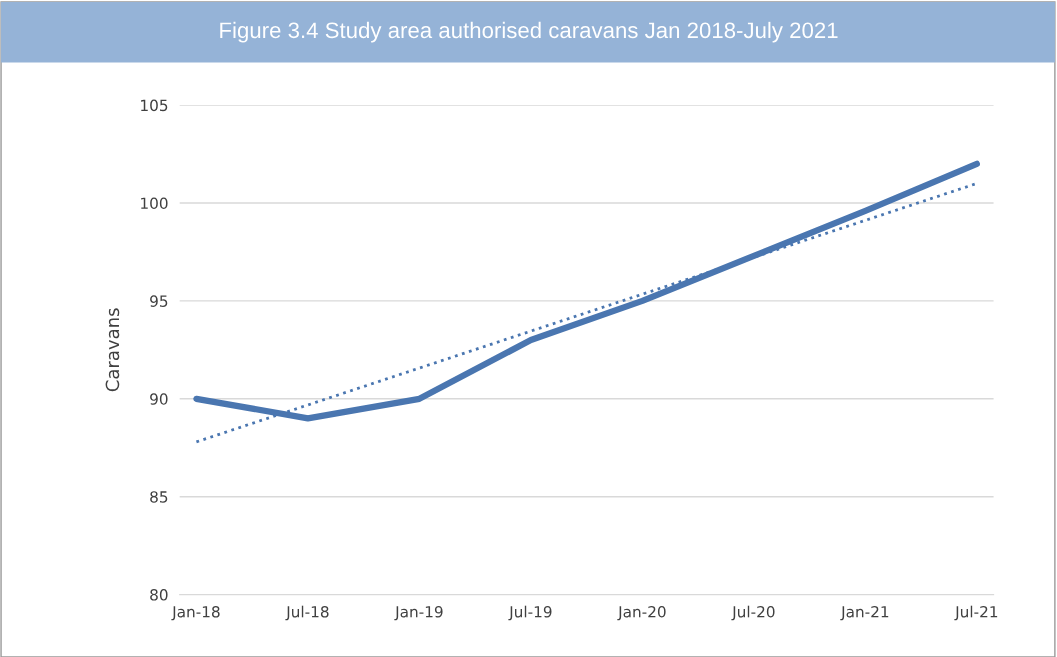  What do you see at coordinates (753, 613) in the screenshot?
I see `x-tick-label: Jul-20` at bounding box center [753, 613].